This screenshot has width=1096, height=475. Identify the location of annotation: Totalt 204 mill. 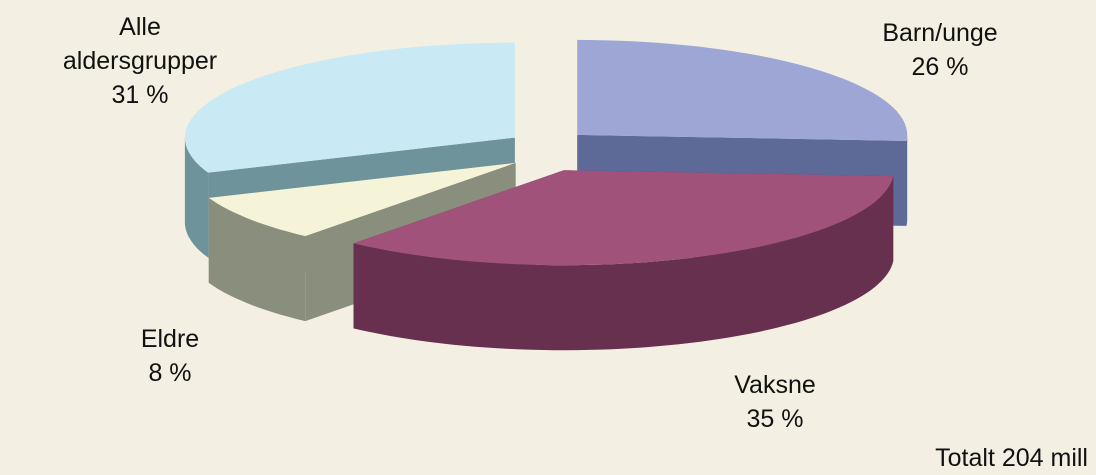
(1011, 458).